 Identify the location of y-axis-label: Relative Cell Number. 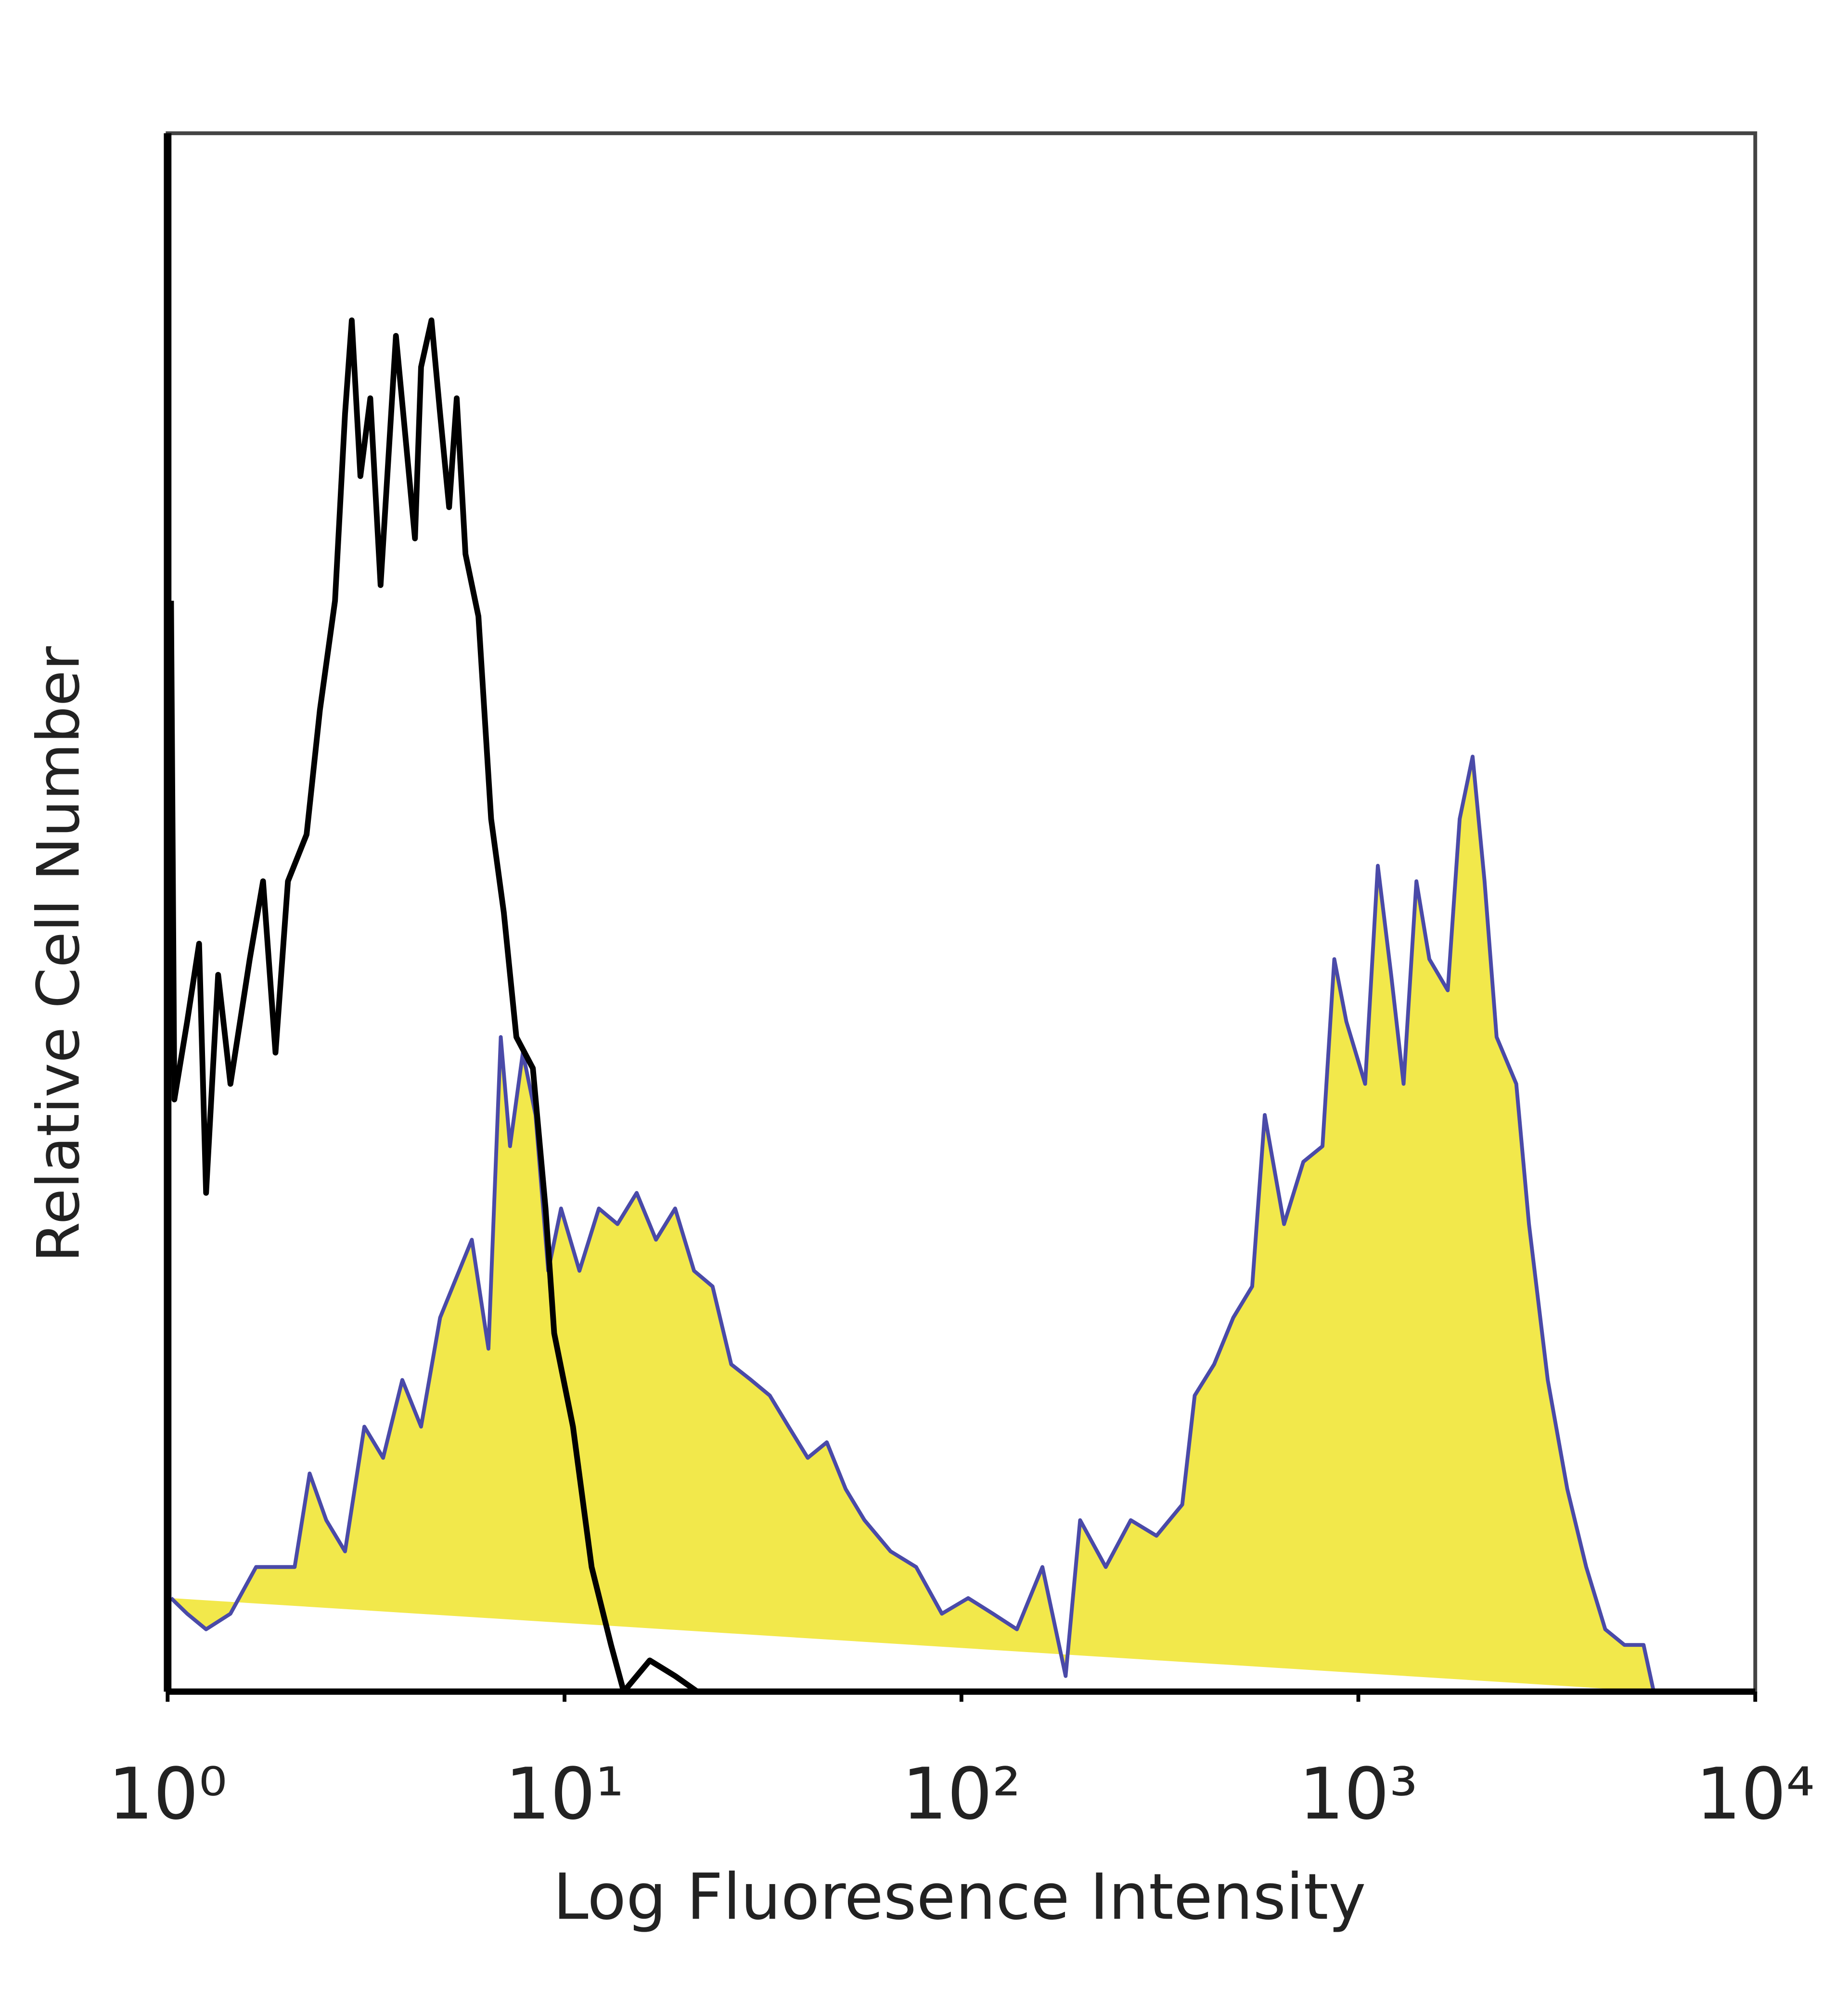
(59, 954).